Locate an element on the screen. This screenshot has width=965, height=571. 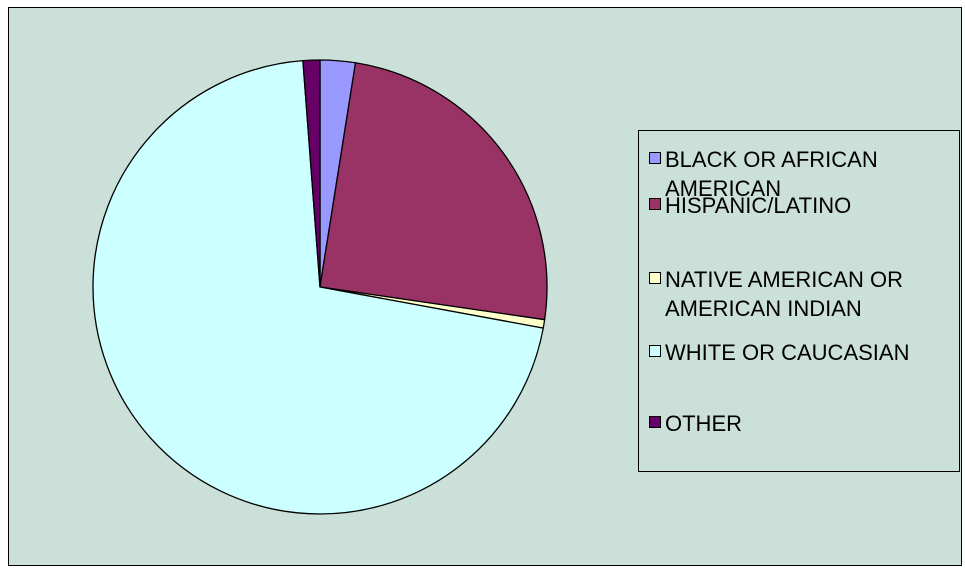
legend-item-hispanic-latino: HISPANIC/LATINO is located at coordinates (802, 205).